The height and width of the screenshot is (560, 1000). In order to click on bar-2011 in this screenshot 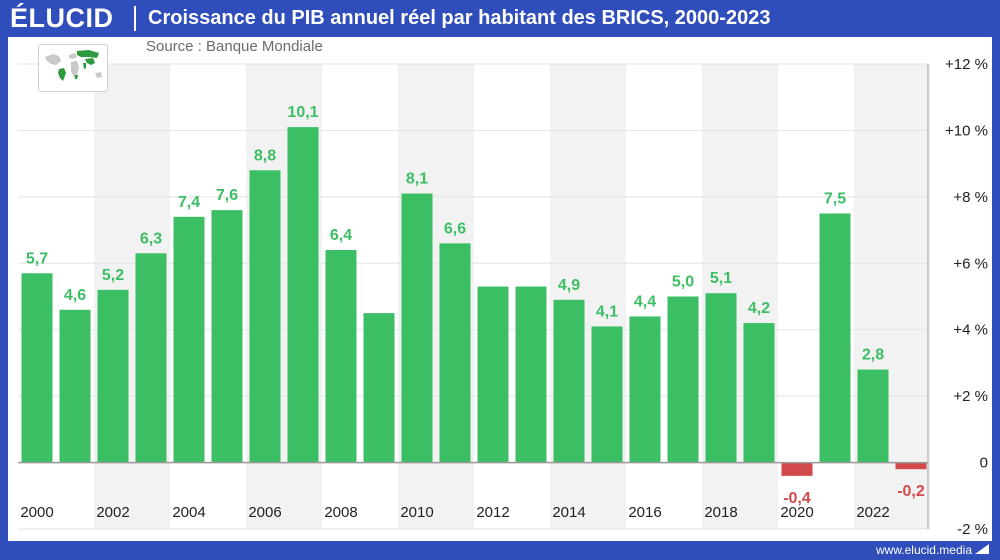, I will do `click(455, 353)`.